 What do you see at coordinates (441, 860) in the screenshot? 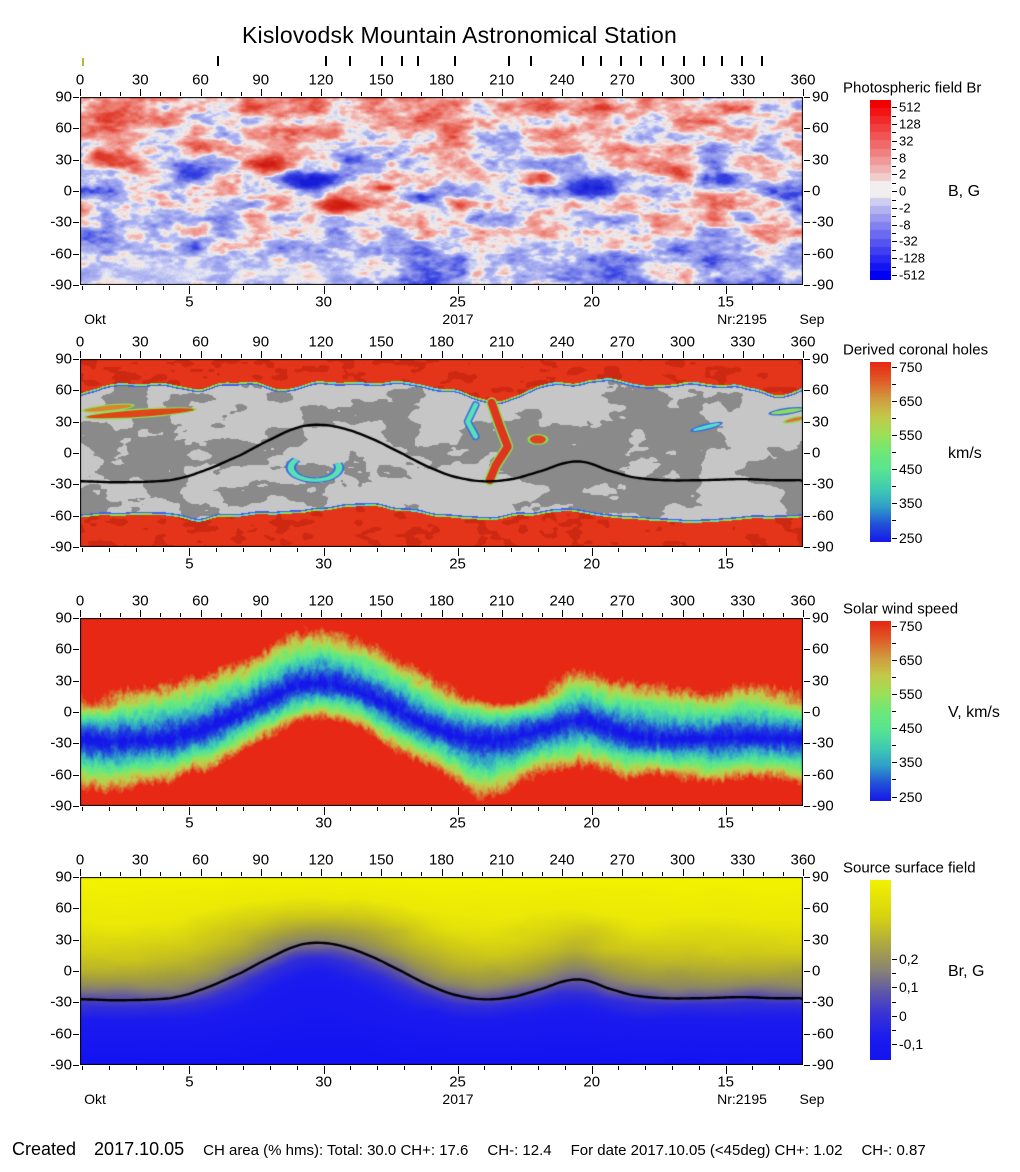
I see `x-axis-label: 180` at bounding box center [441, 860].